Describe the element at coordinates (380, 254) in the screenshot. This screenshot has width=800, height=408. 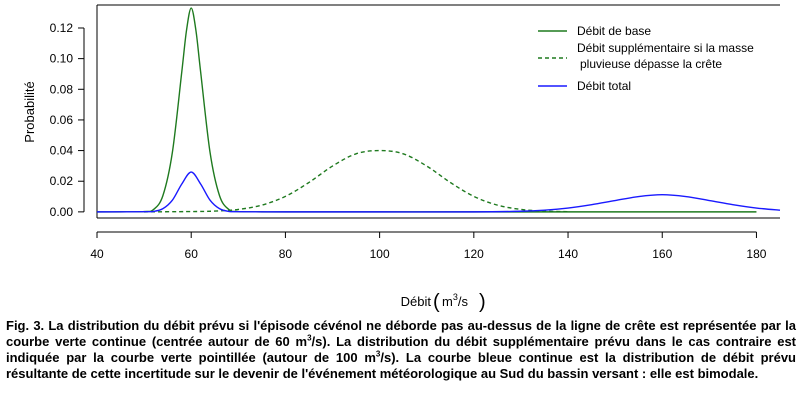
I see `x-tick-label: 100` at that location.